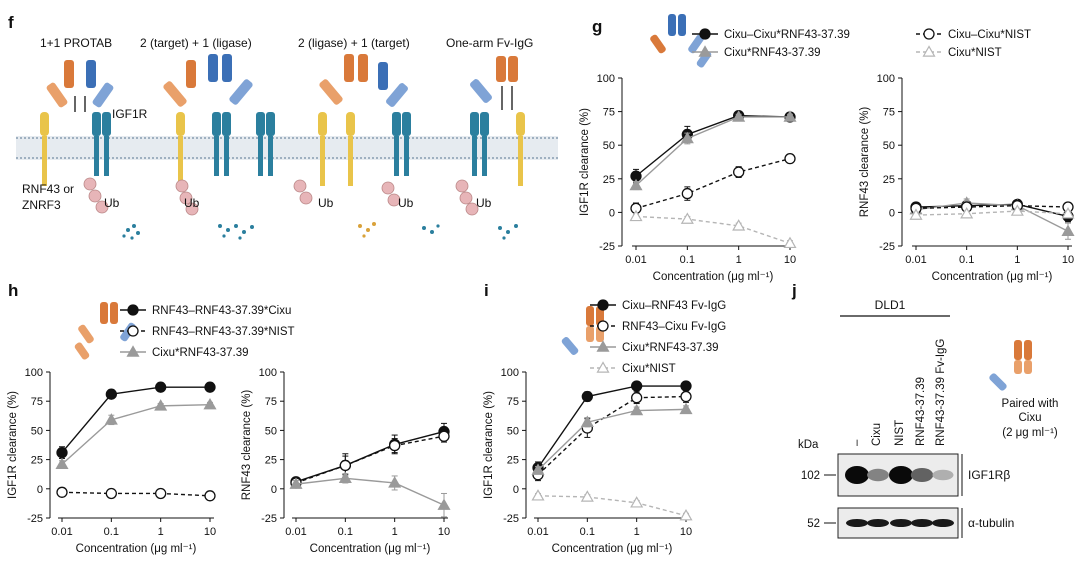 This screenshot has width=1080, height=574. What do you see at coordinates (192, 203) in the screenshot?
I see `ub-label-2: Ub` at bounding box center [192, 203].